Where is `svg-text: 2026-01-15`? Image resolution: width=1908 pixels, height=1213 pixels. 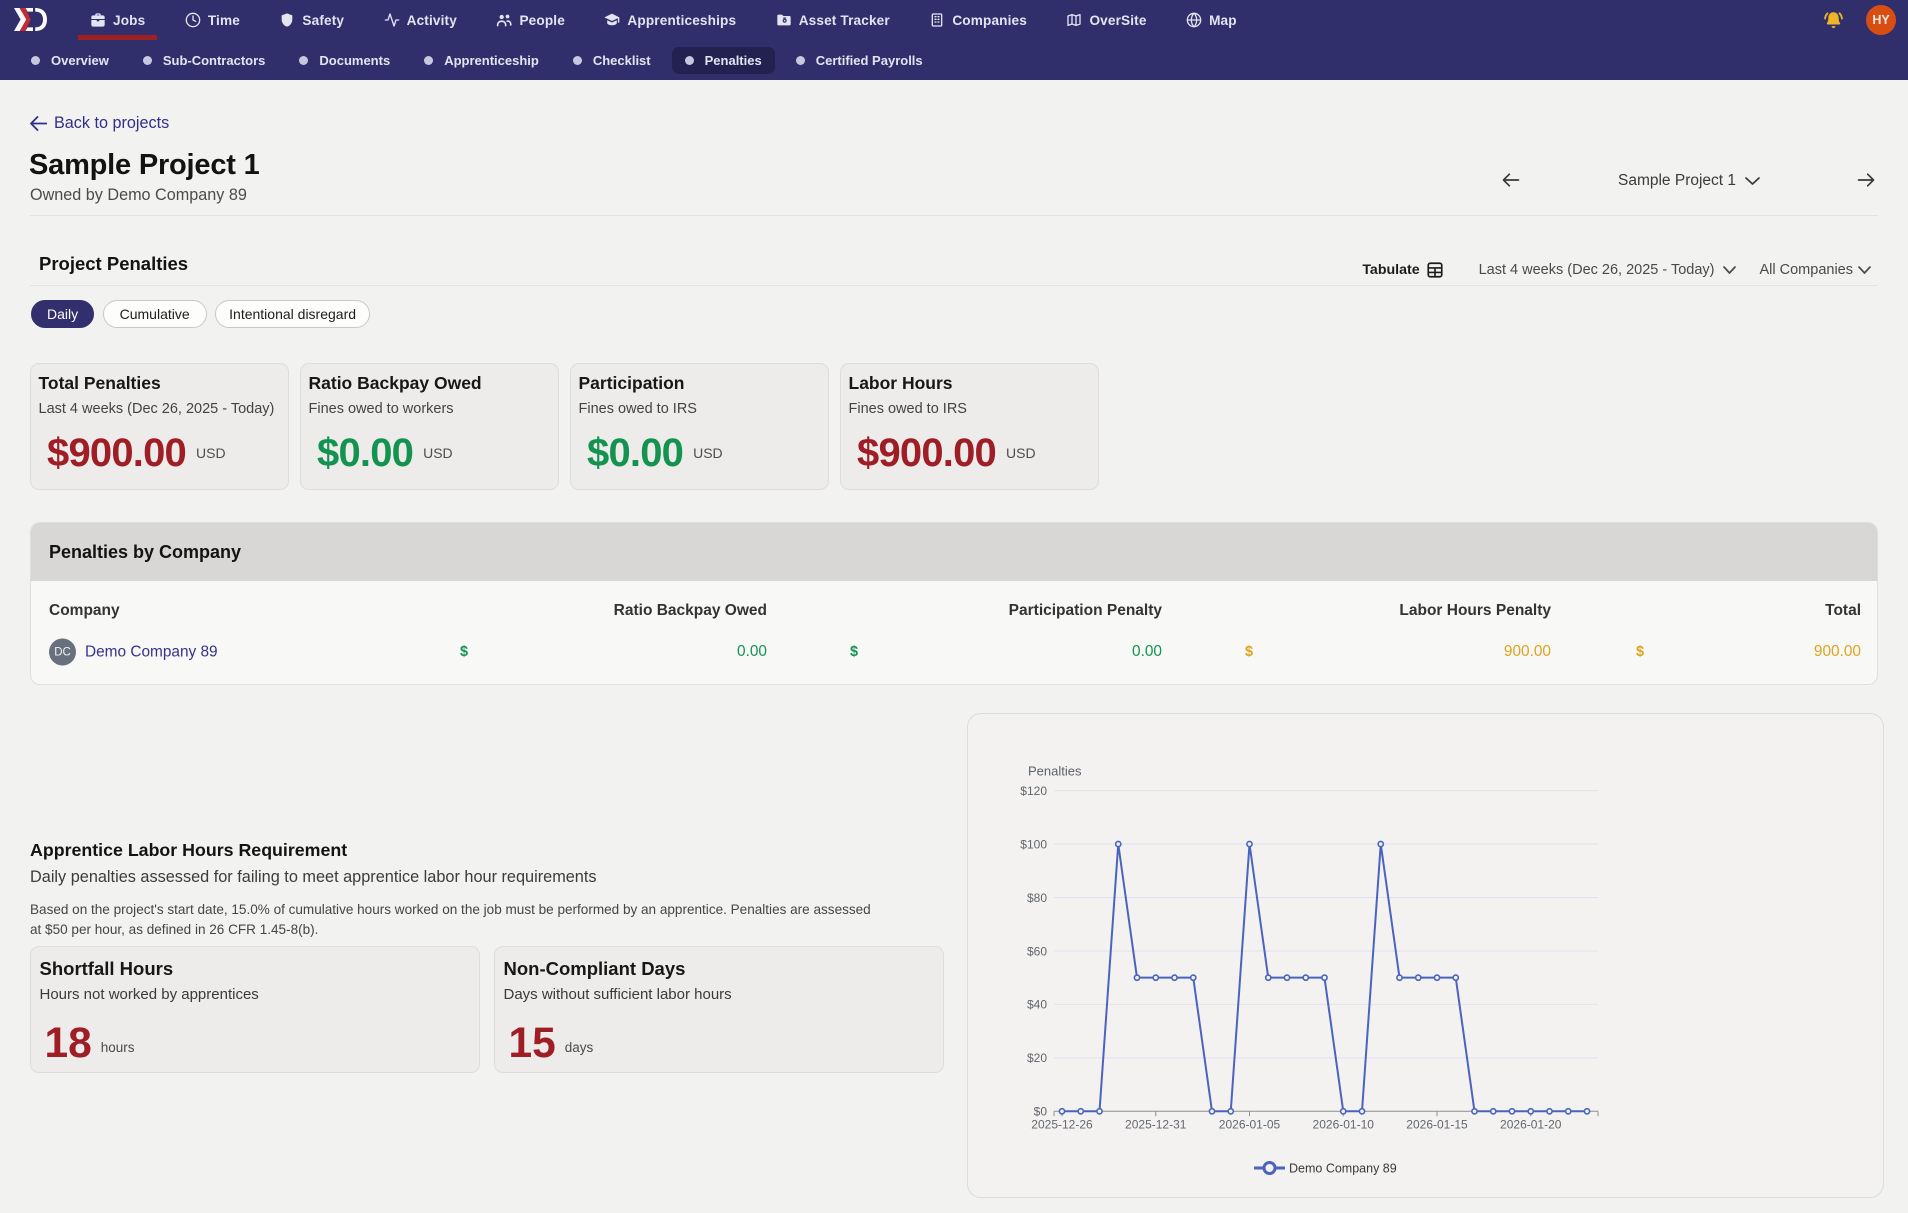
svg-text: 2026-01-15 is located at coordinates (1437, 1125).